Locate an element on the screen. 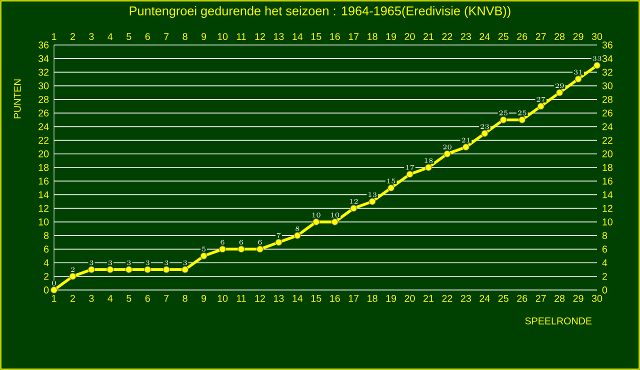 The height and width of the screenshot is (370, 640). y2-tick-label: 28 is located at coordinates (607, 99).